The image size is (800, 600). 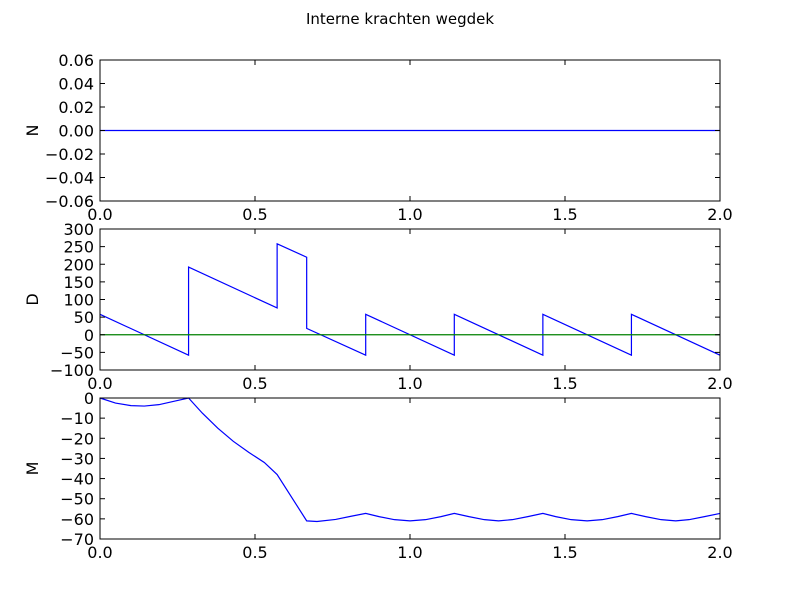 I want to click on y-axis-label-n: N, so click(x=32, y=131).